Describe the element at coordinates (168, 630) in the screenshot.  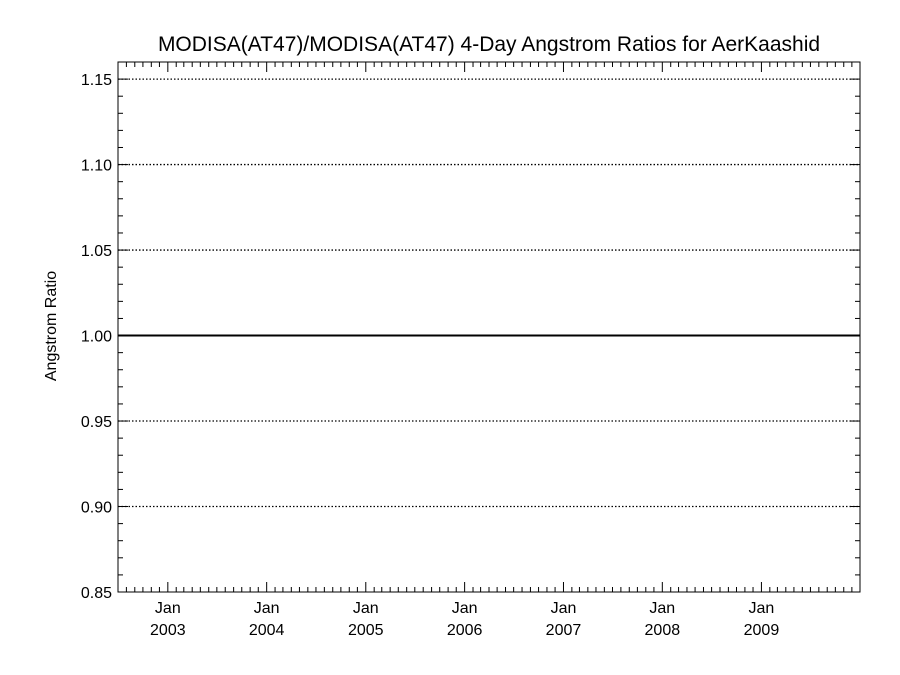
I see `x-tick-year: 2003` at that location.